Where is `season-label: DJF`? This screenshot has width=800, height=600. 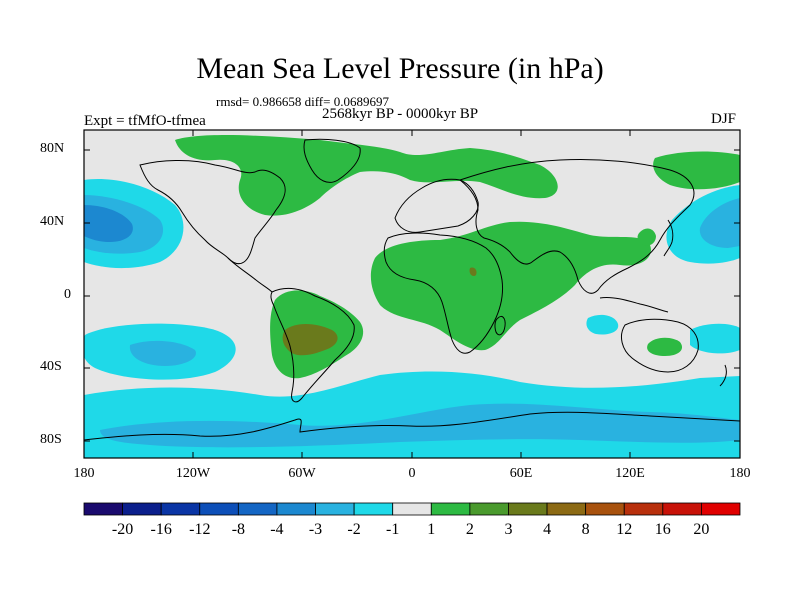
season-label: DJF is located at coordinates (724, 119).